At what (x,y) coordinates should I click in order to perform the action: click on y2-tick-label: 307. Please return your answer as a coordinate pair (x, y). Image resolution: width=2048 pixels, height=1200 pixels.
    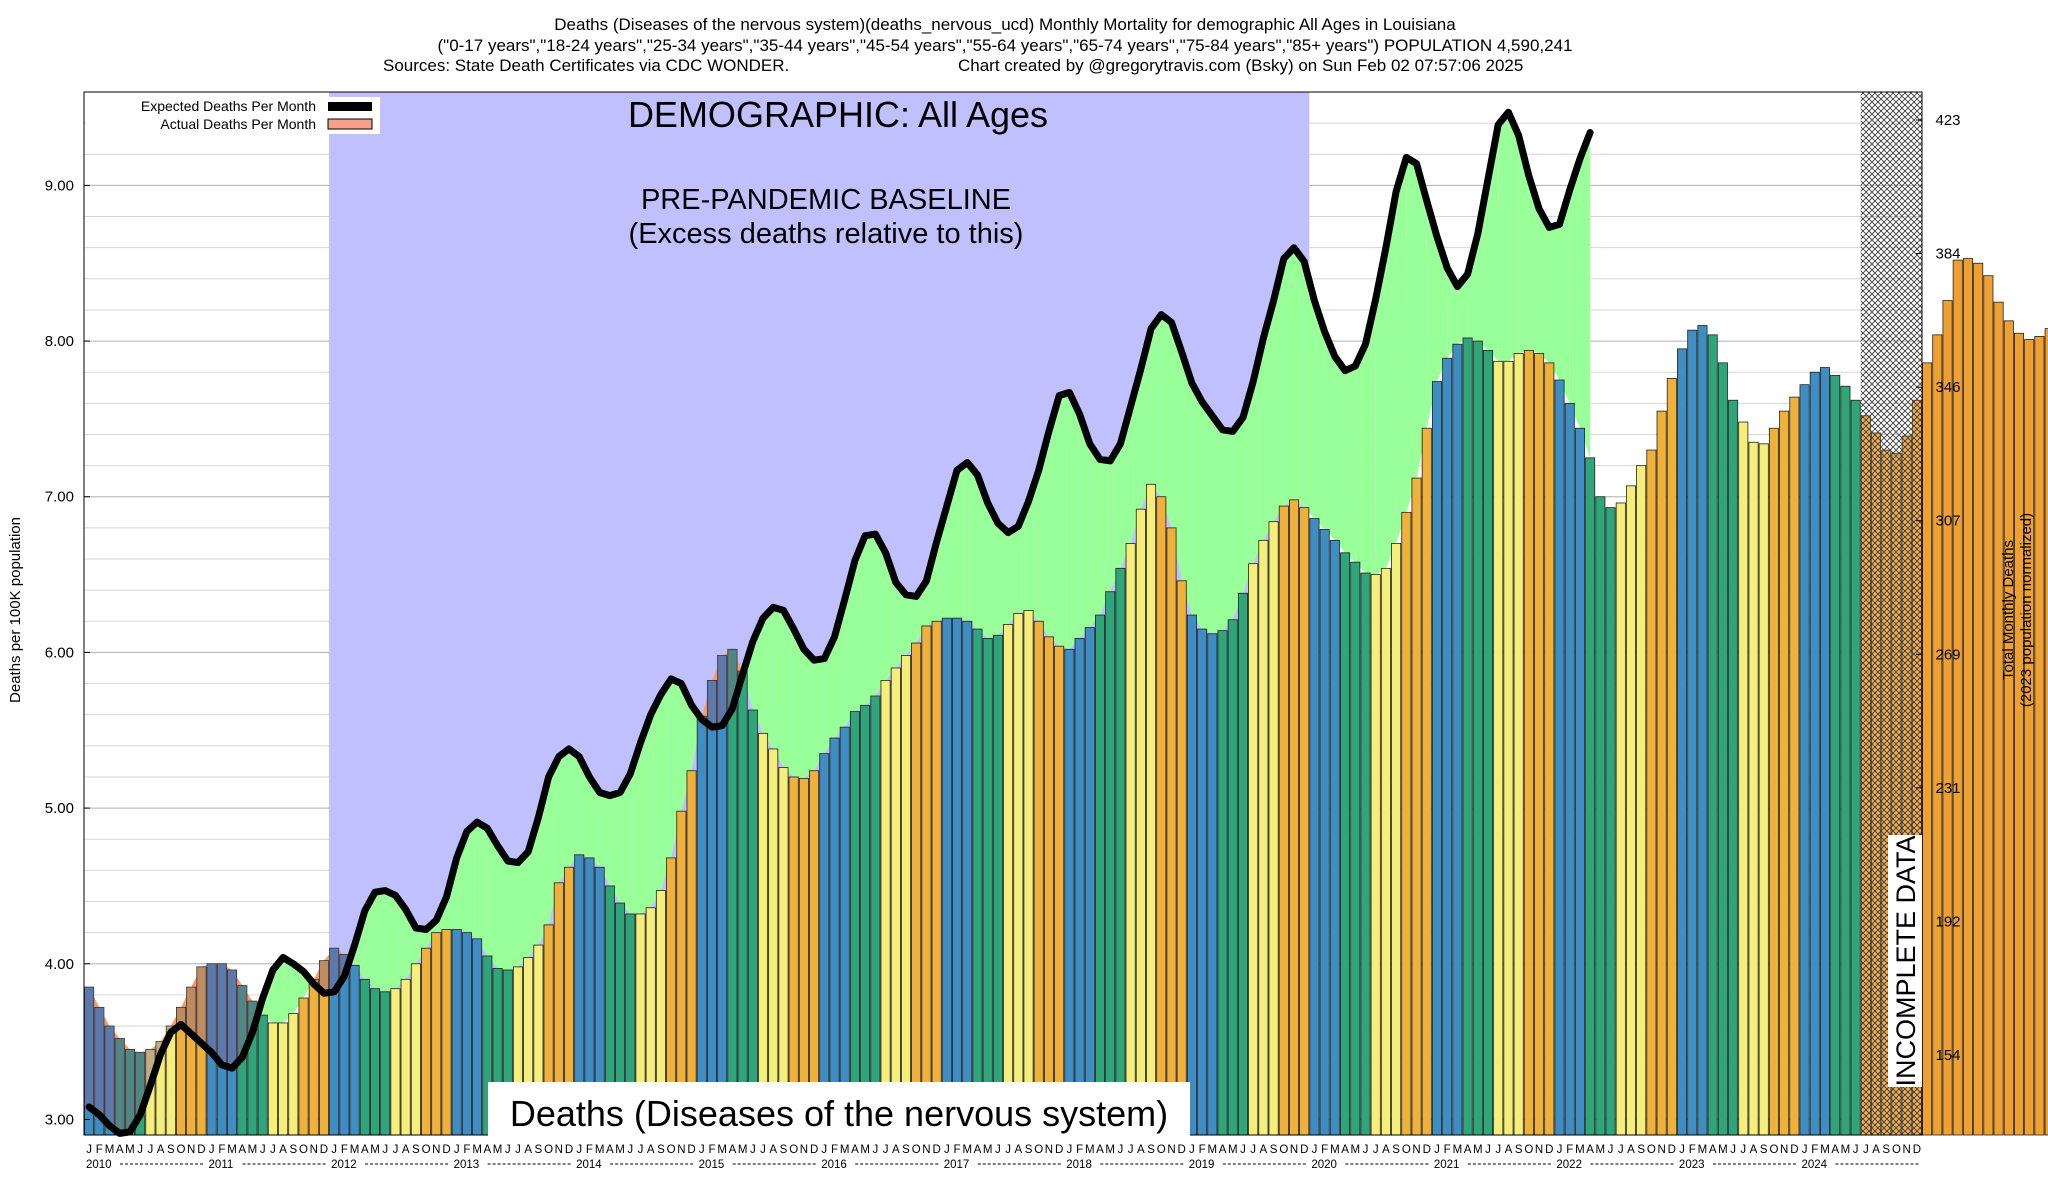
    Looking at the image, I should click on (1947, 521).